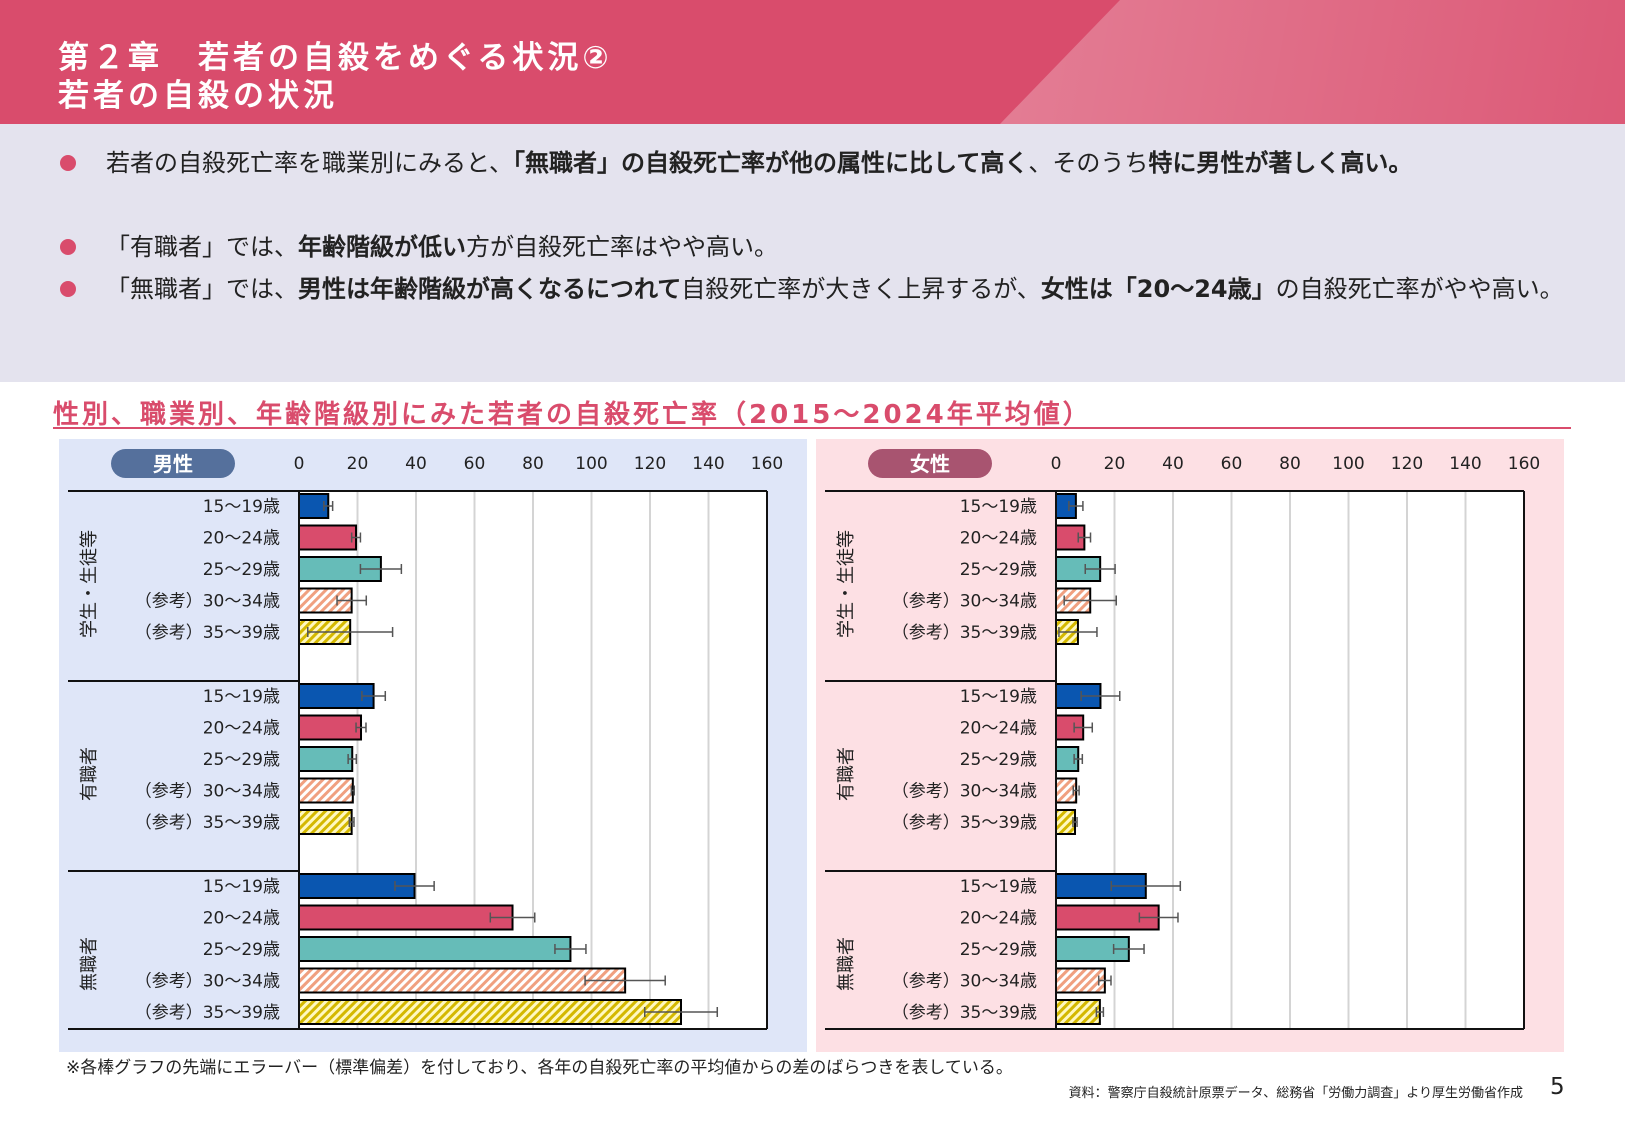 The width and height of the screenshot is (1625, 1125). Describe the element at coordinates (1280, 163) in the screenshot. I see `emphasis-text: 特に男性が著しく高い。` at that location.